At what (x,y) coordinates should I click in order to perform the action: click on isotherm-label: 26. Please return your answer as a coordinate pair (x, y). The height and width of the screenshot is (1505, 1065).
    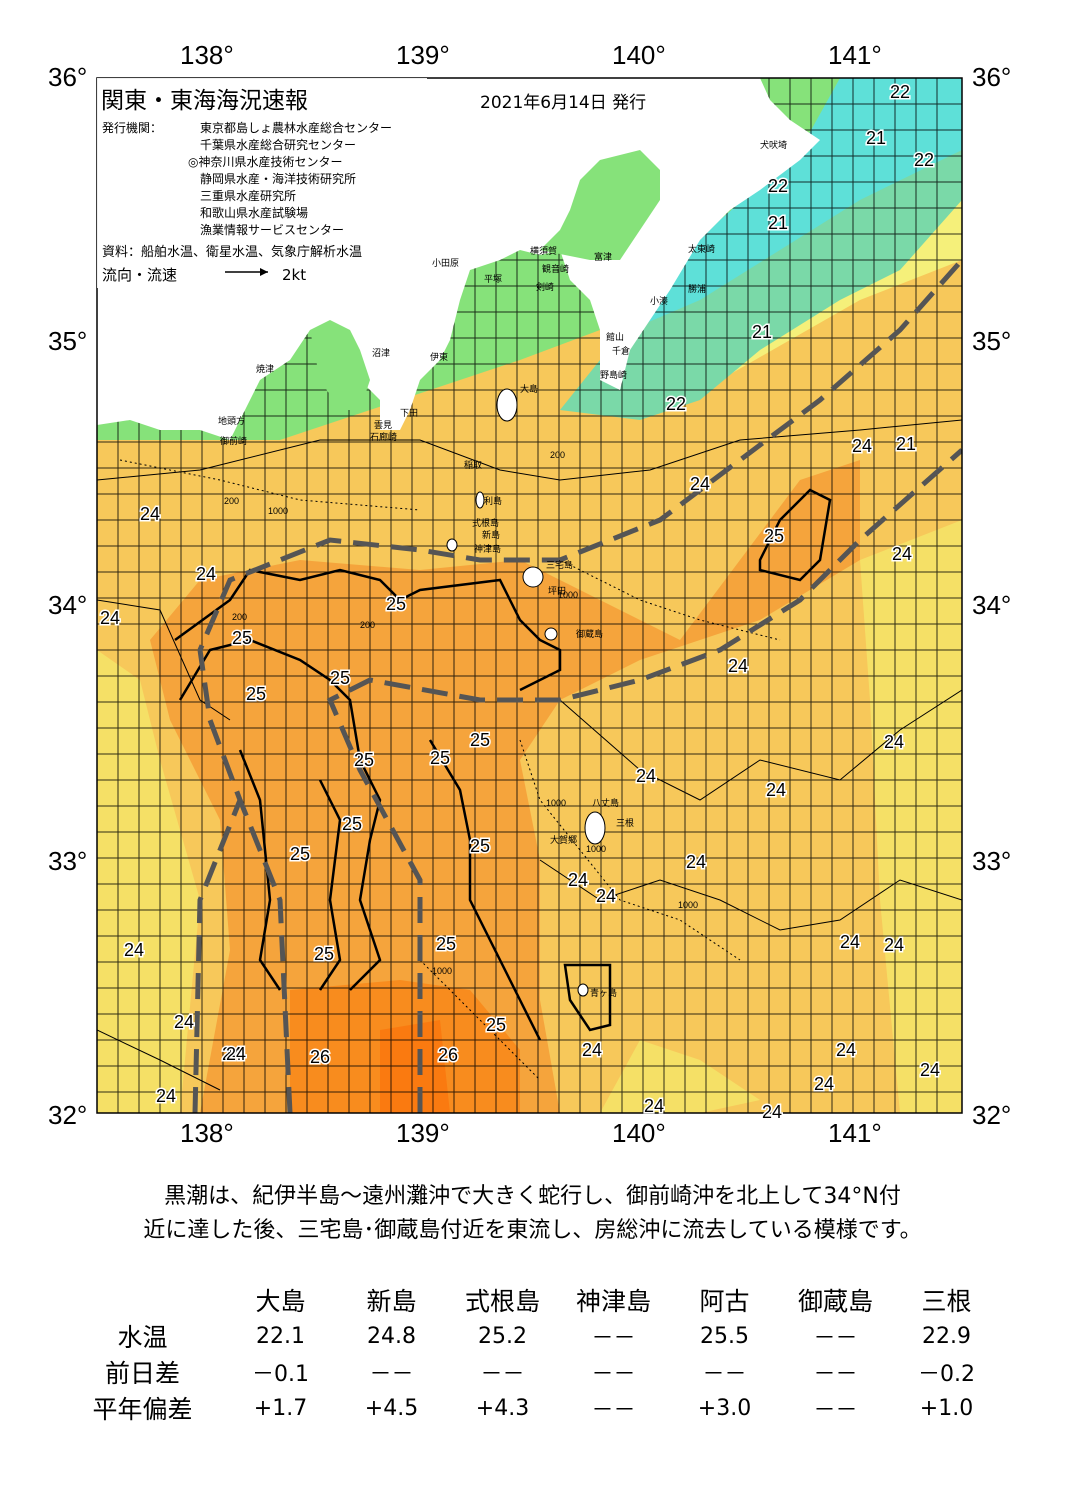
    Looking at the image, I should click on (320, 1057).